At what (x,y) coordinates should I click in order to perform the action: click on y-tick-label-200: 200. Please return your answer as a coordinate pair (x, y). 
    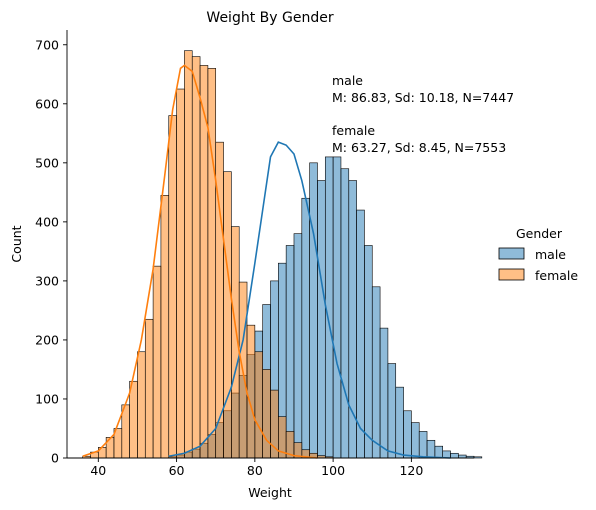
    Looking at the image, I should click on (47, 339).